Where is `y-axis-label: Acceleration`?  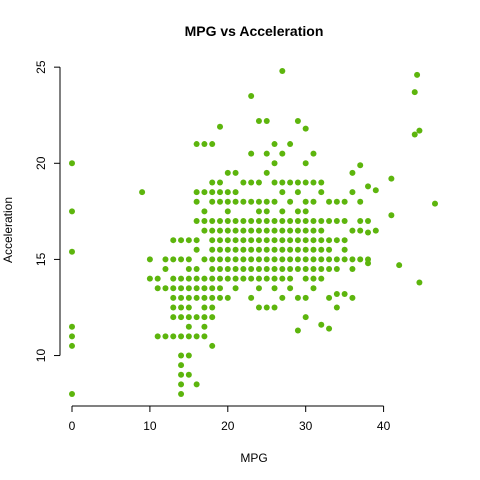
y-axis-label: Acceleration is located at coordinates (8, 230).